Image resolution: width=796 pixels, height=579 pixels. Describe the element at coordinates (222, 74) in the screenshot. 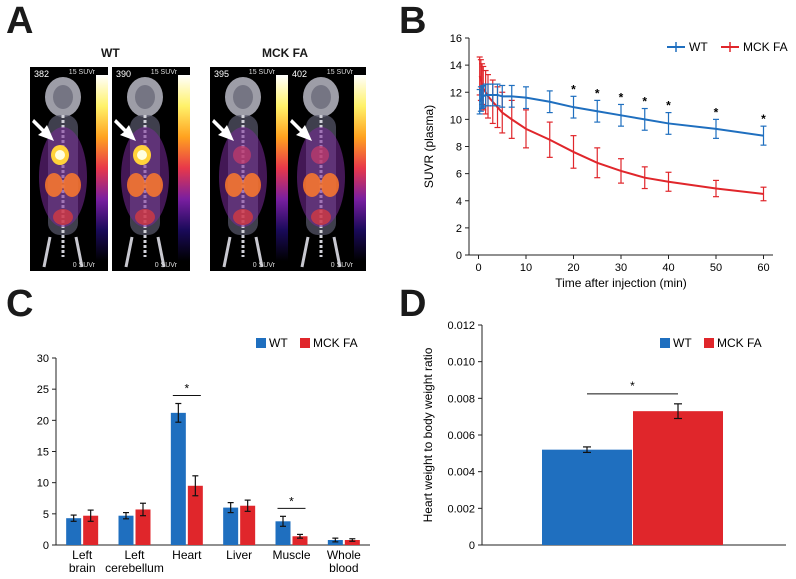

I see `pet-frame-number: 395` at that location.